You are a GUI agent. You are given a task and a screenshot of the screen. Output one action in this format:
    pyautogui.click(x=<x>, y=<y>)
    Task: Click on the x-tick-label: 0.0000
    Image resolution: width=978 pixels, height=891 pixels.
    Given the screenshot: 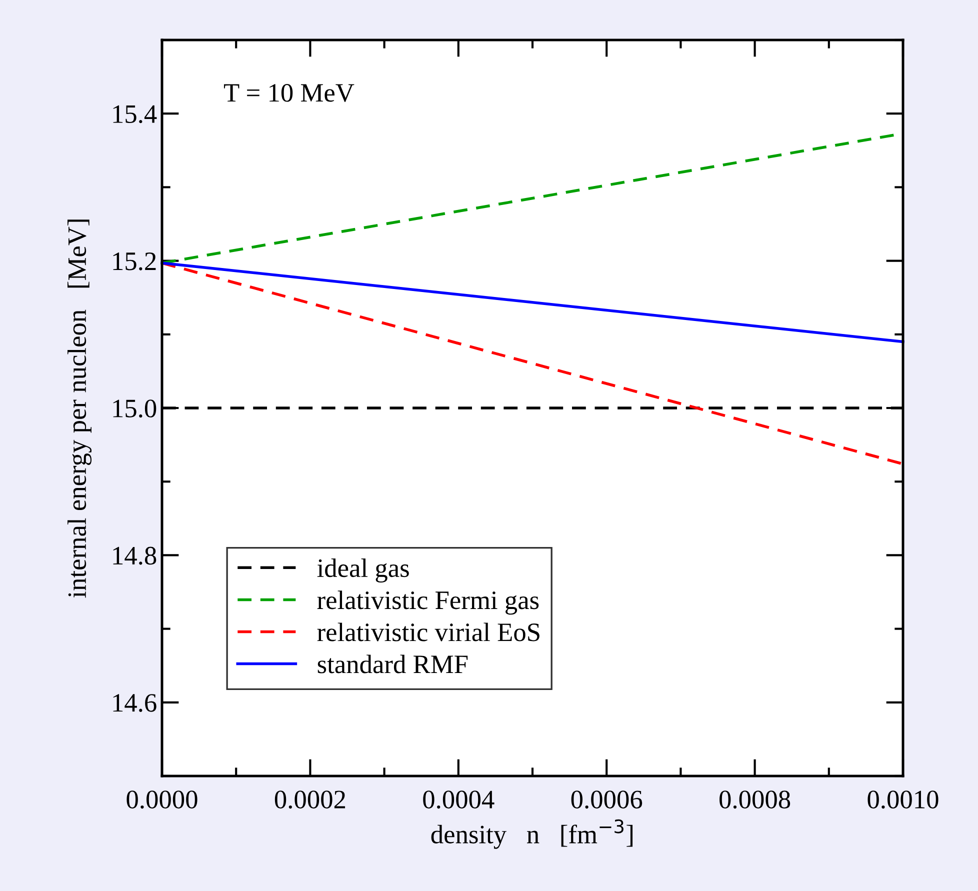 What is the action you would take?
    pyautogui.click(x=162, y=799)
    